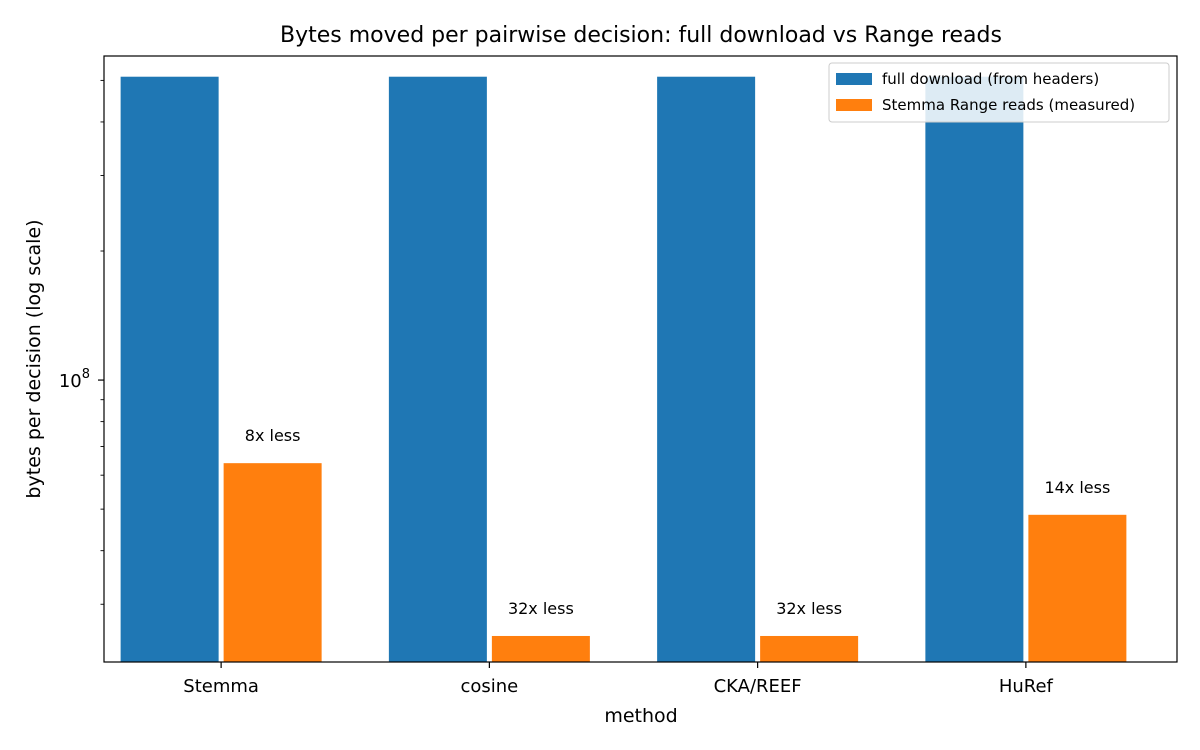 This screenshot has width=1200, height=750. What do you see at coordinates (1008, 105) in the screenshot?
I see `legend-label: Stemma Range reads (measured)` at bounding box center [1008, 105].